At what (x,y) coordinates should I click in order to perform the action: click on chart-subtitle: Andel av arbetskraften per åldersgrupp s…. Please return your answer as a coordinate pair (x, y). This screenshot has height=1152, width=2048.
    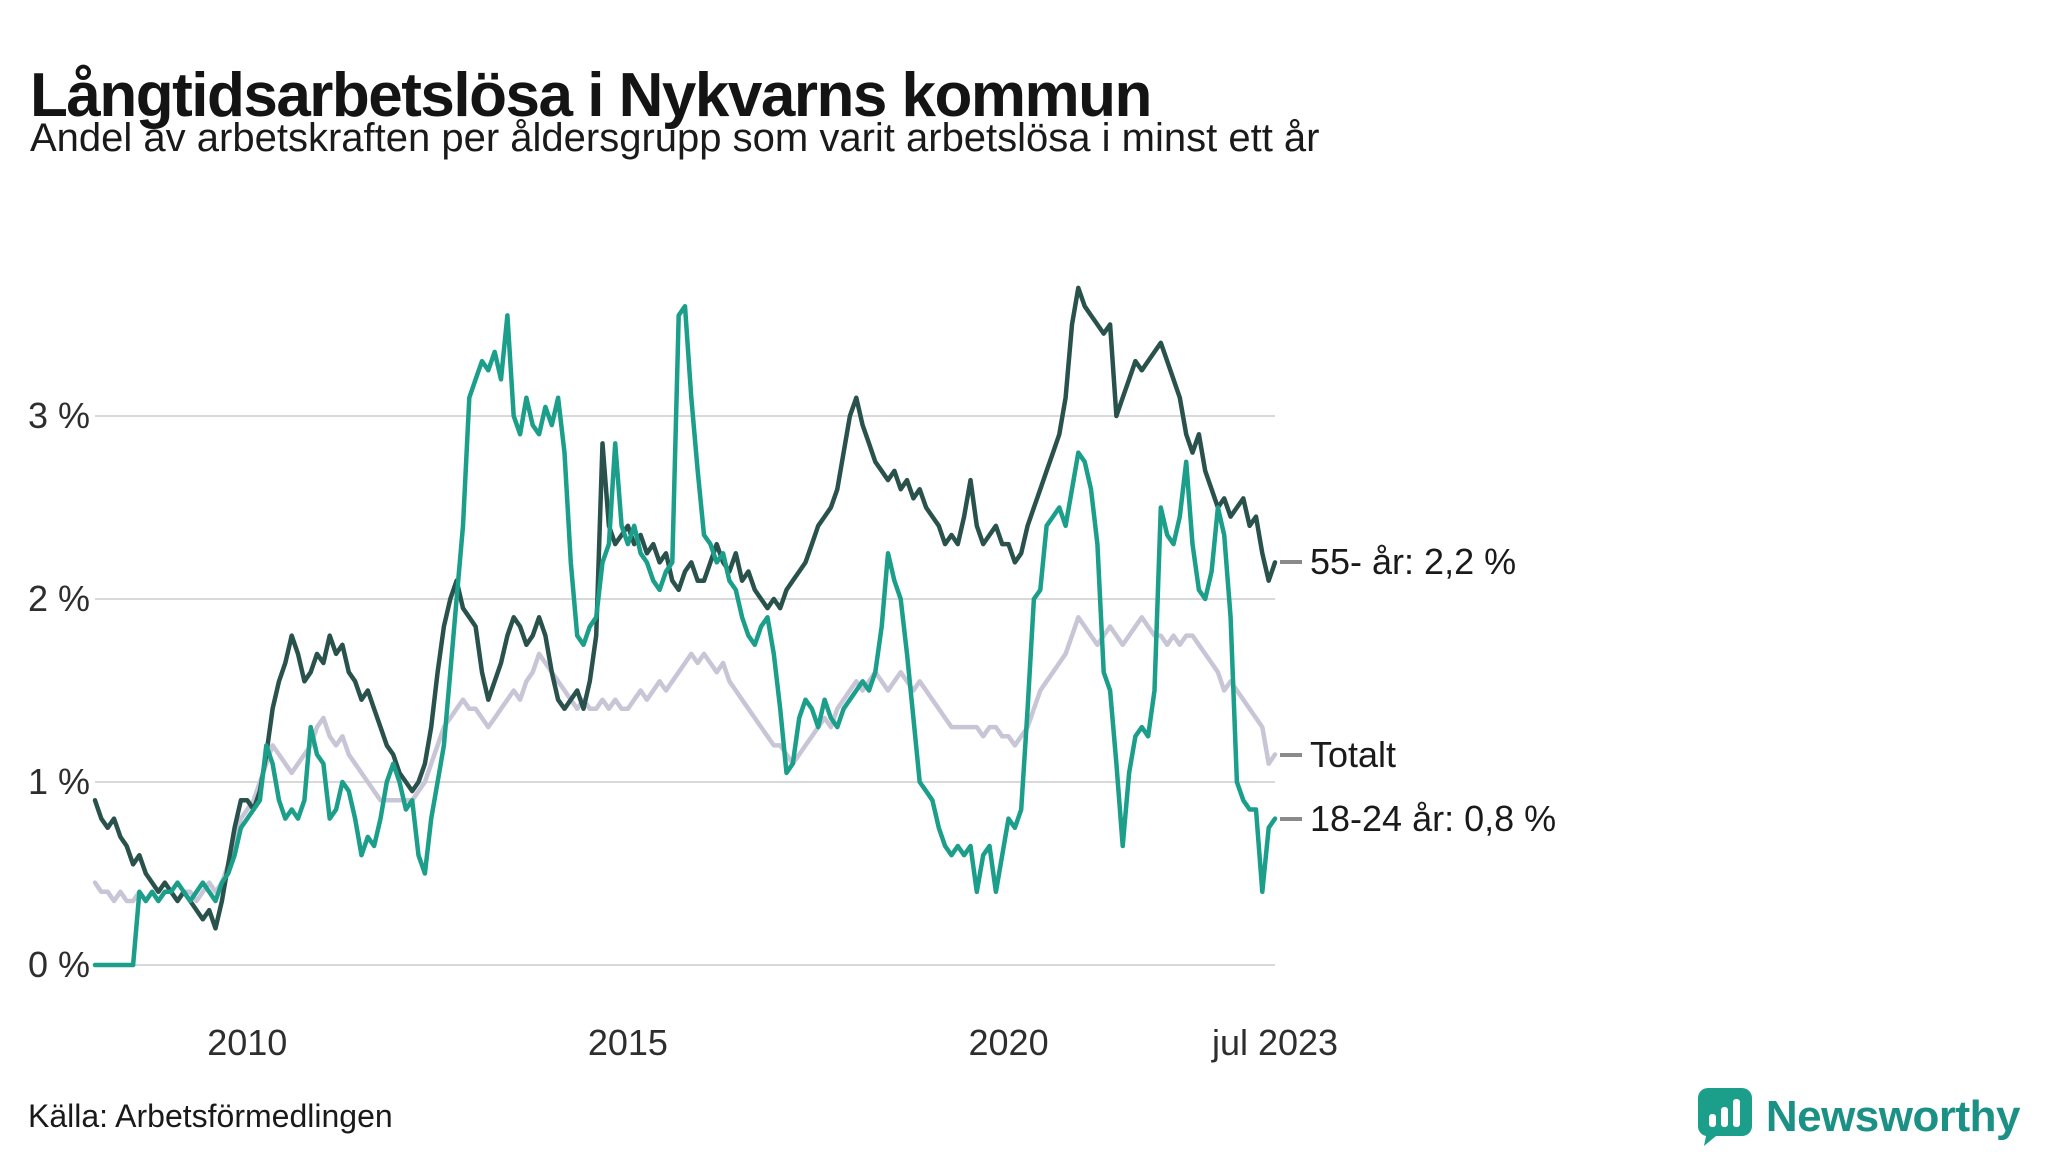
    Looking at the image, I should click on (675, 138).